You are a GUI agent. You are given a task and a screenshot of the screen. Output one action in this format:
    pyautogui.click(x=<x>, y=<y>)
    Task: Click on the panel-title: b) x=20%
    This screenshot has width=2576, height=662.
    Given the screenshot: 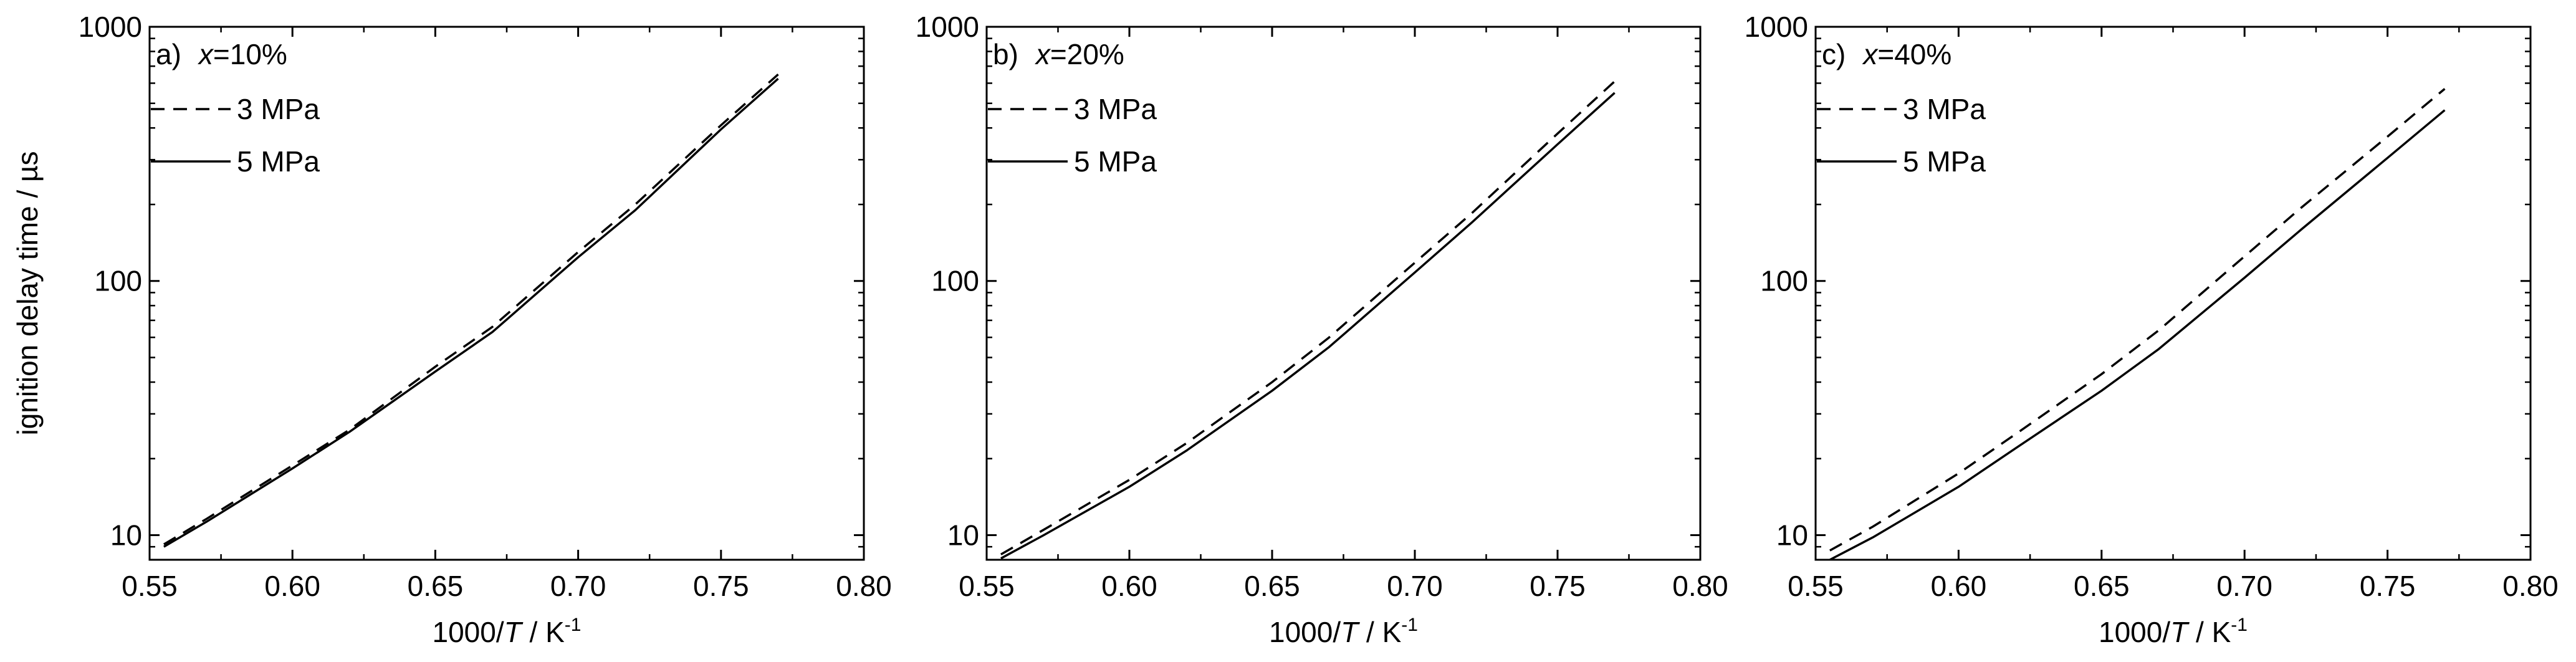 What is the action you would take?
    pyautogui.click(x=1059, y=54)
    